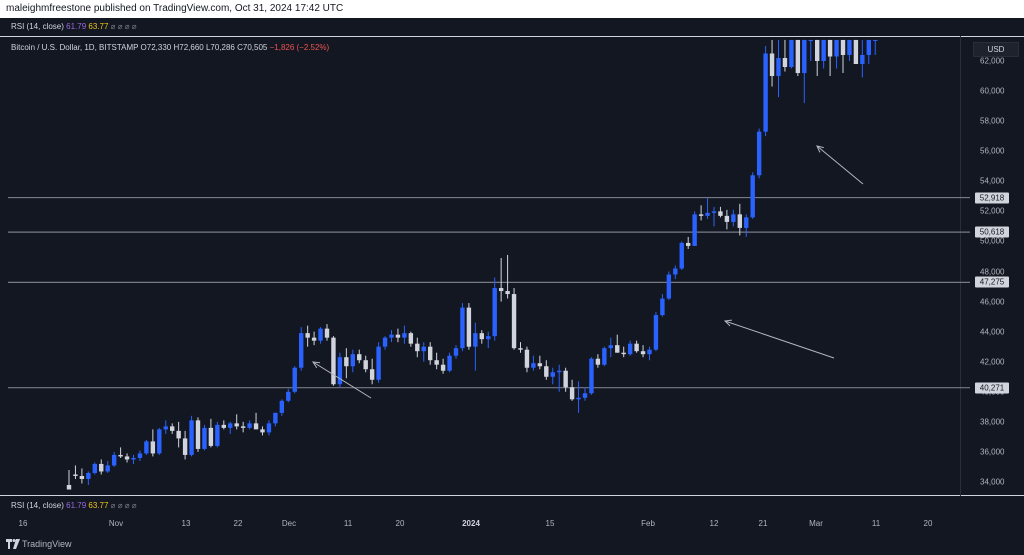 The image size is (1024, 555). Describe the element at coordinates (992, 388) in the screenshot. I see `level-price-tag: 40,271` at that location.